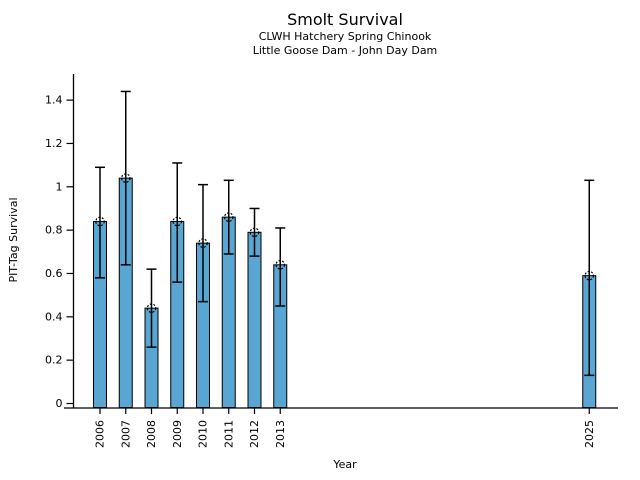  Describe the element at coordinates (59, 403) in the screenshot. I see `y-tick-label: 0` at that location.